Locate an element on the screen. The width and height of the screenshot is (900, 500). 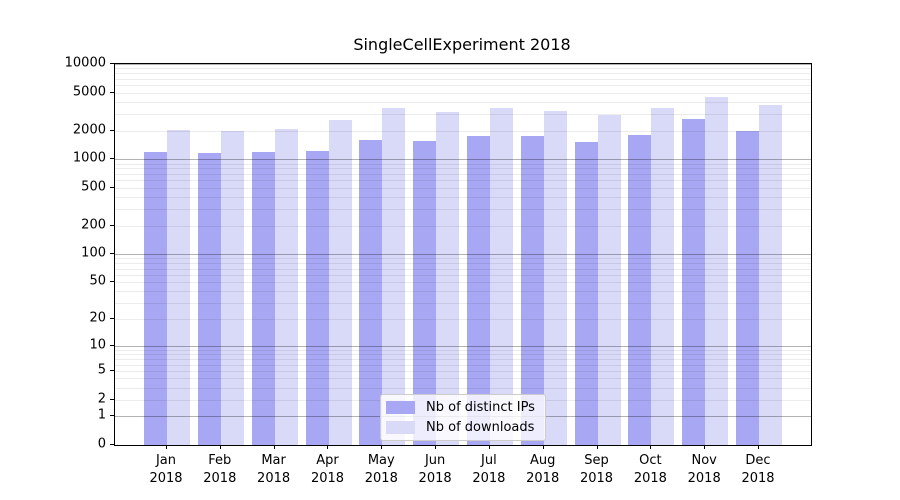
y-tick-label-200: 200 is located at coordinates (93, 225).